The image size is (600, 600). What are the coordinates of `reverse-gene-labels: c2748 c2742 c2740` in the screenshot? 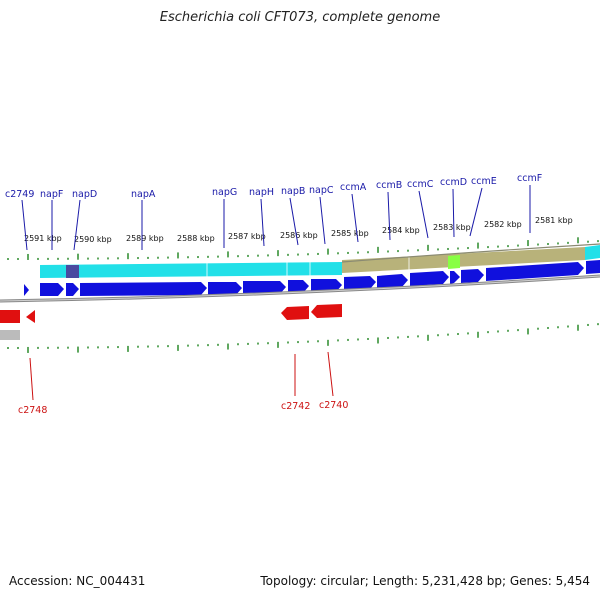 It's located at (183, 383).